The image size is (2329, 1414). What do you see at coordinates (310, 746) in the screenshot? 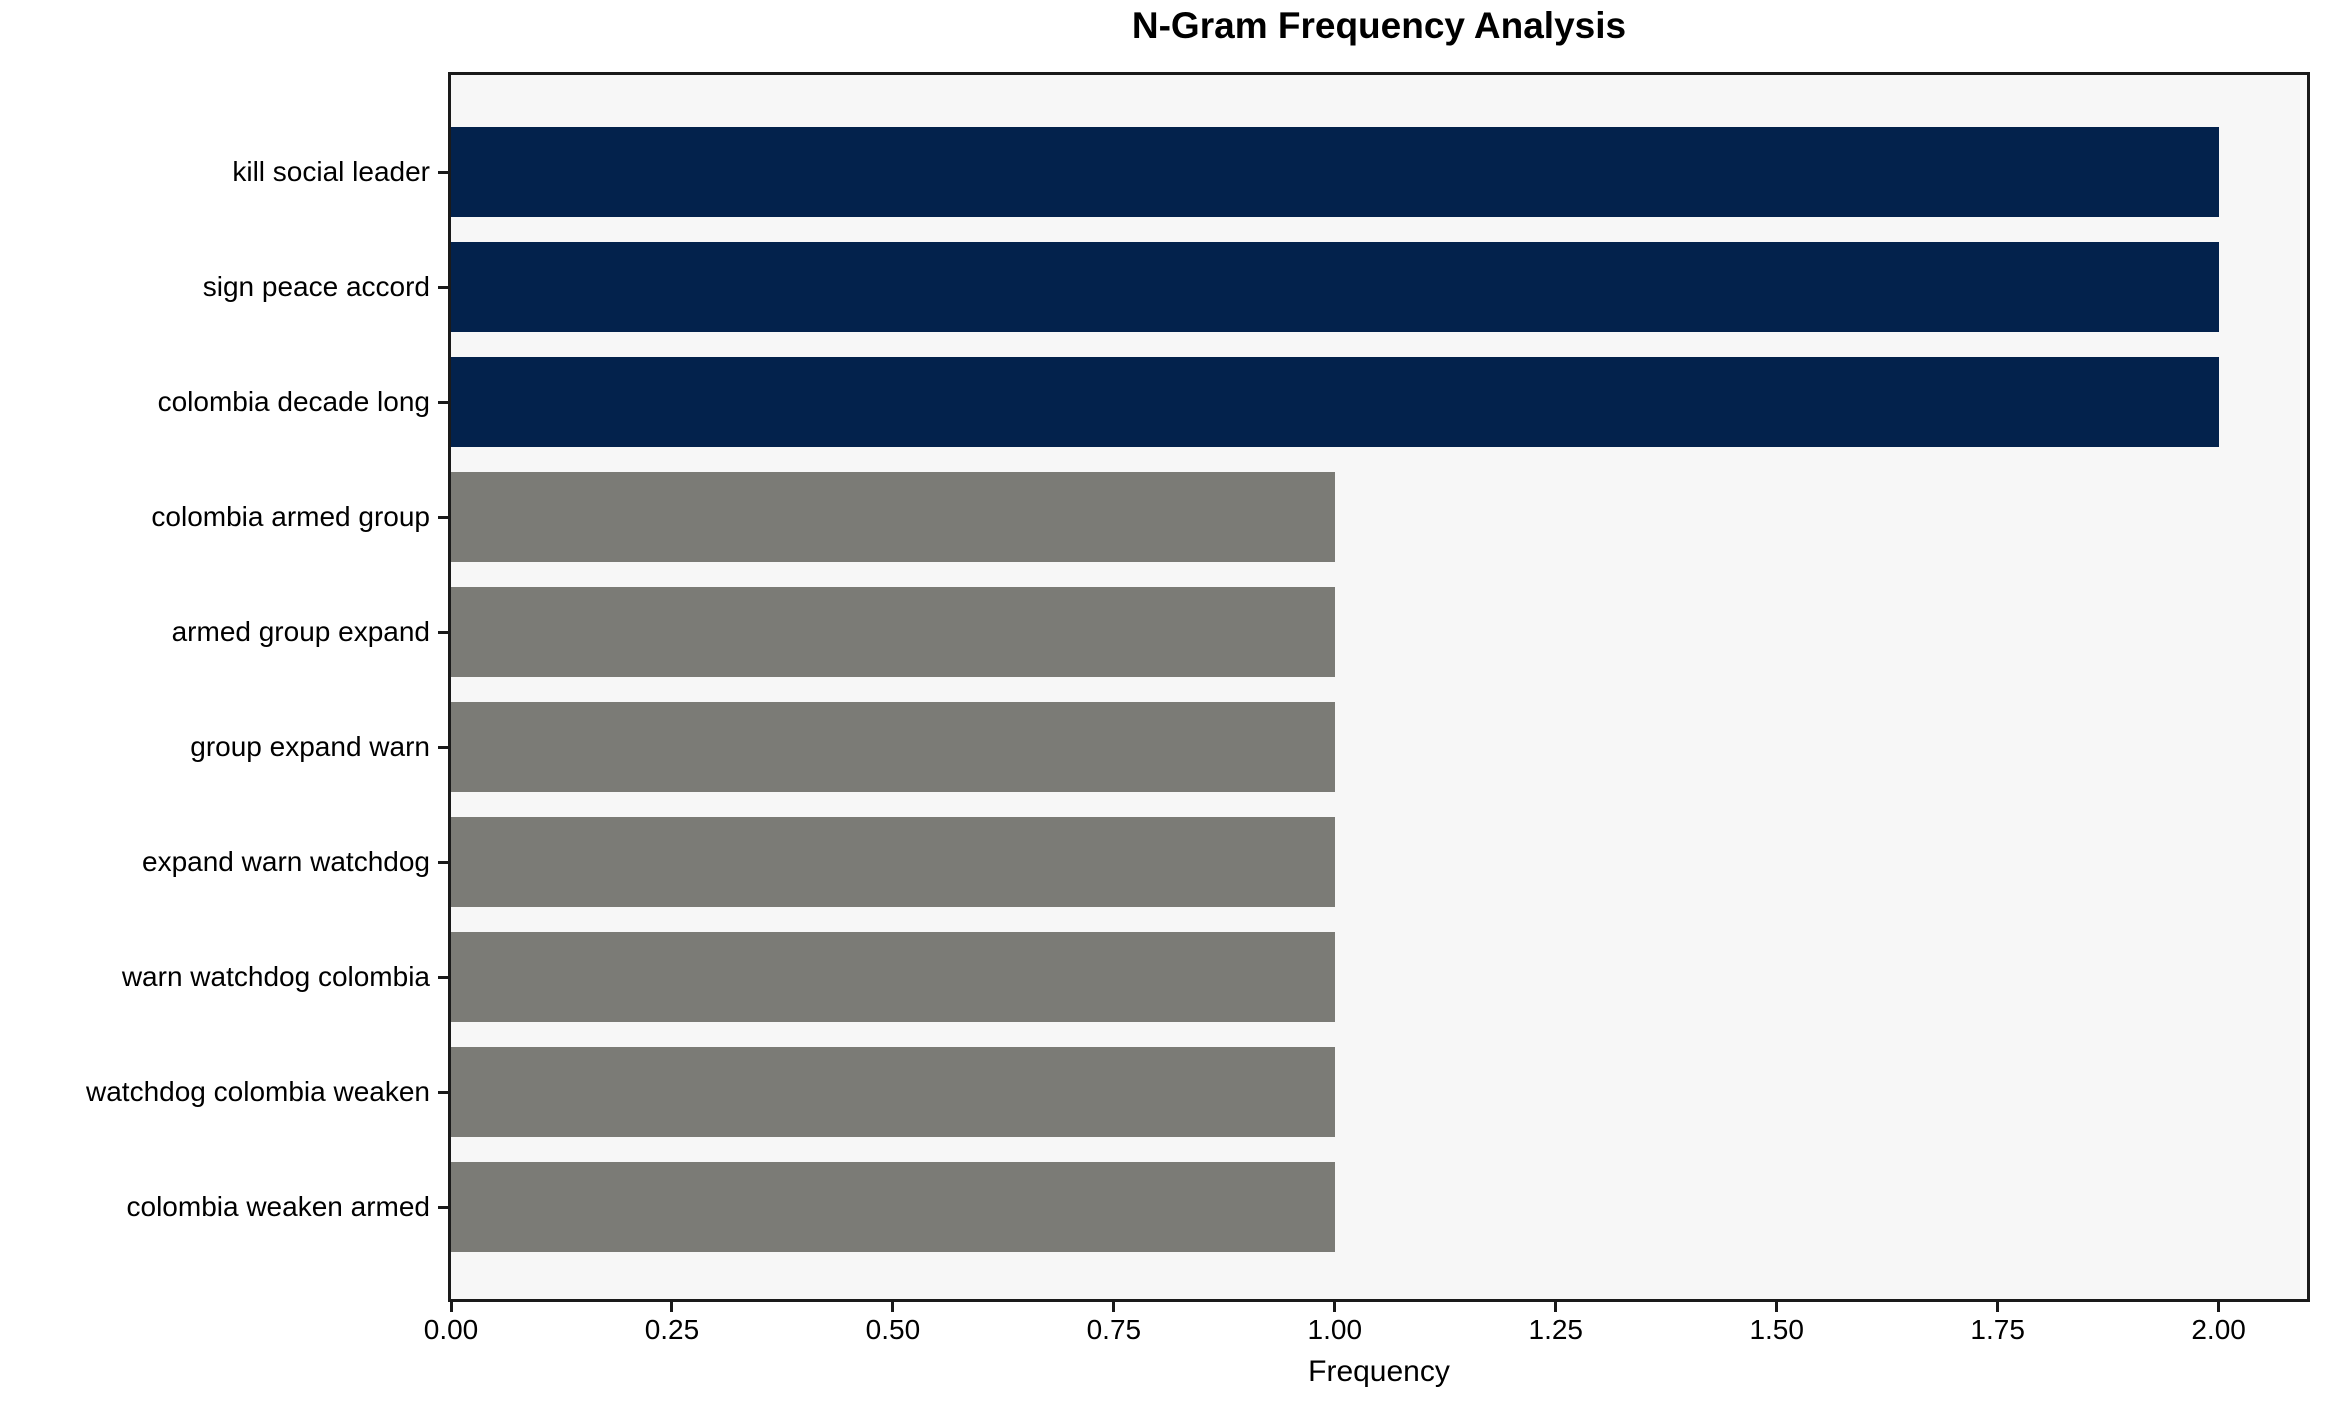
I see `y-tick-label: group expand warn` at bounding box center [310, 746].